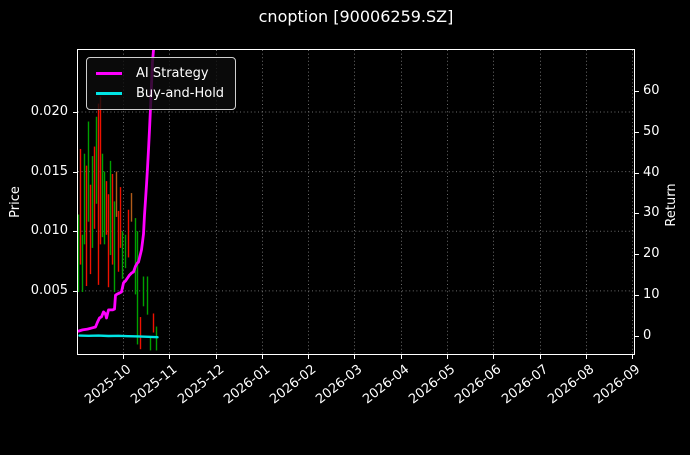  I want to click on price-tick-label: 0.015, so click(49, 171).